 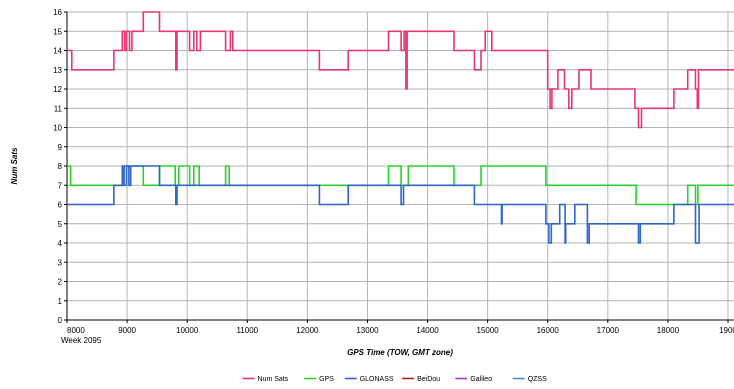 I want to click on legend-label: Galileo, so click(x=481, y=379).